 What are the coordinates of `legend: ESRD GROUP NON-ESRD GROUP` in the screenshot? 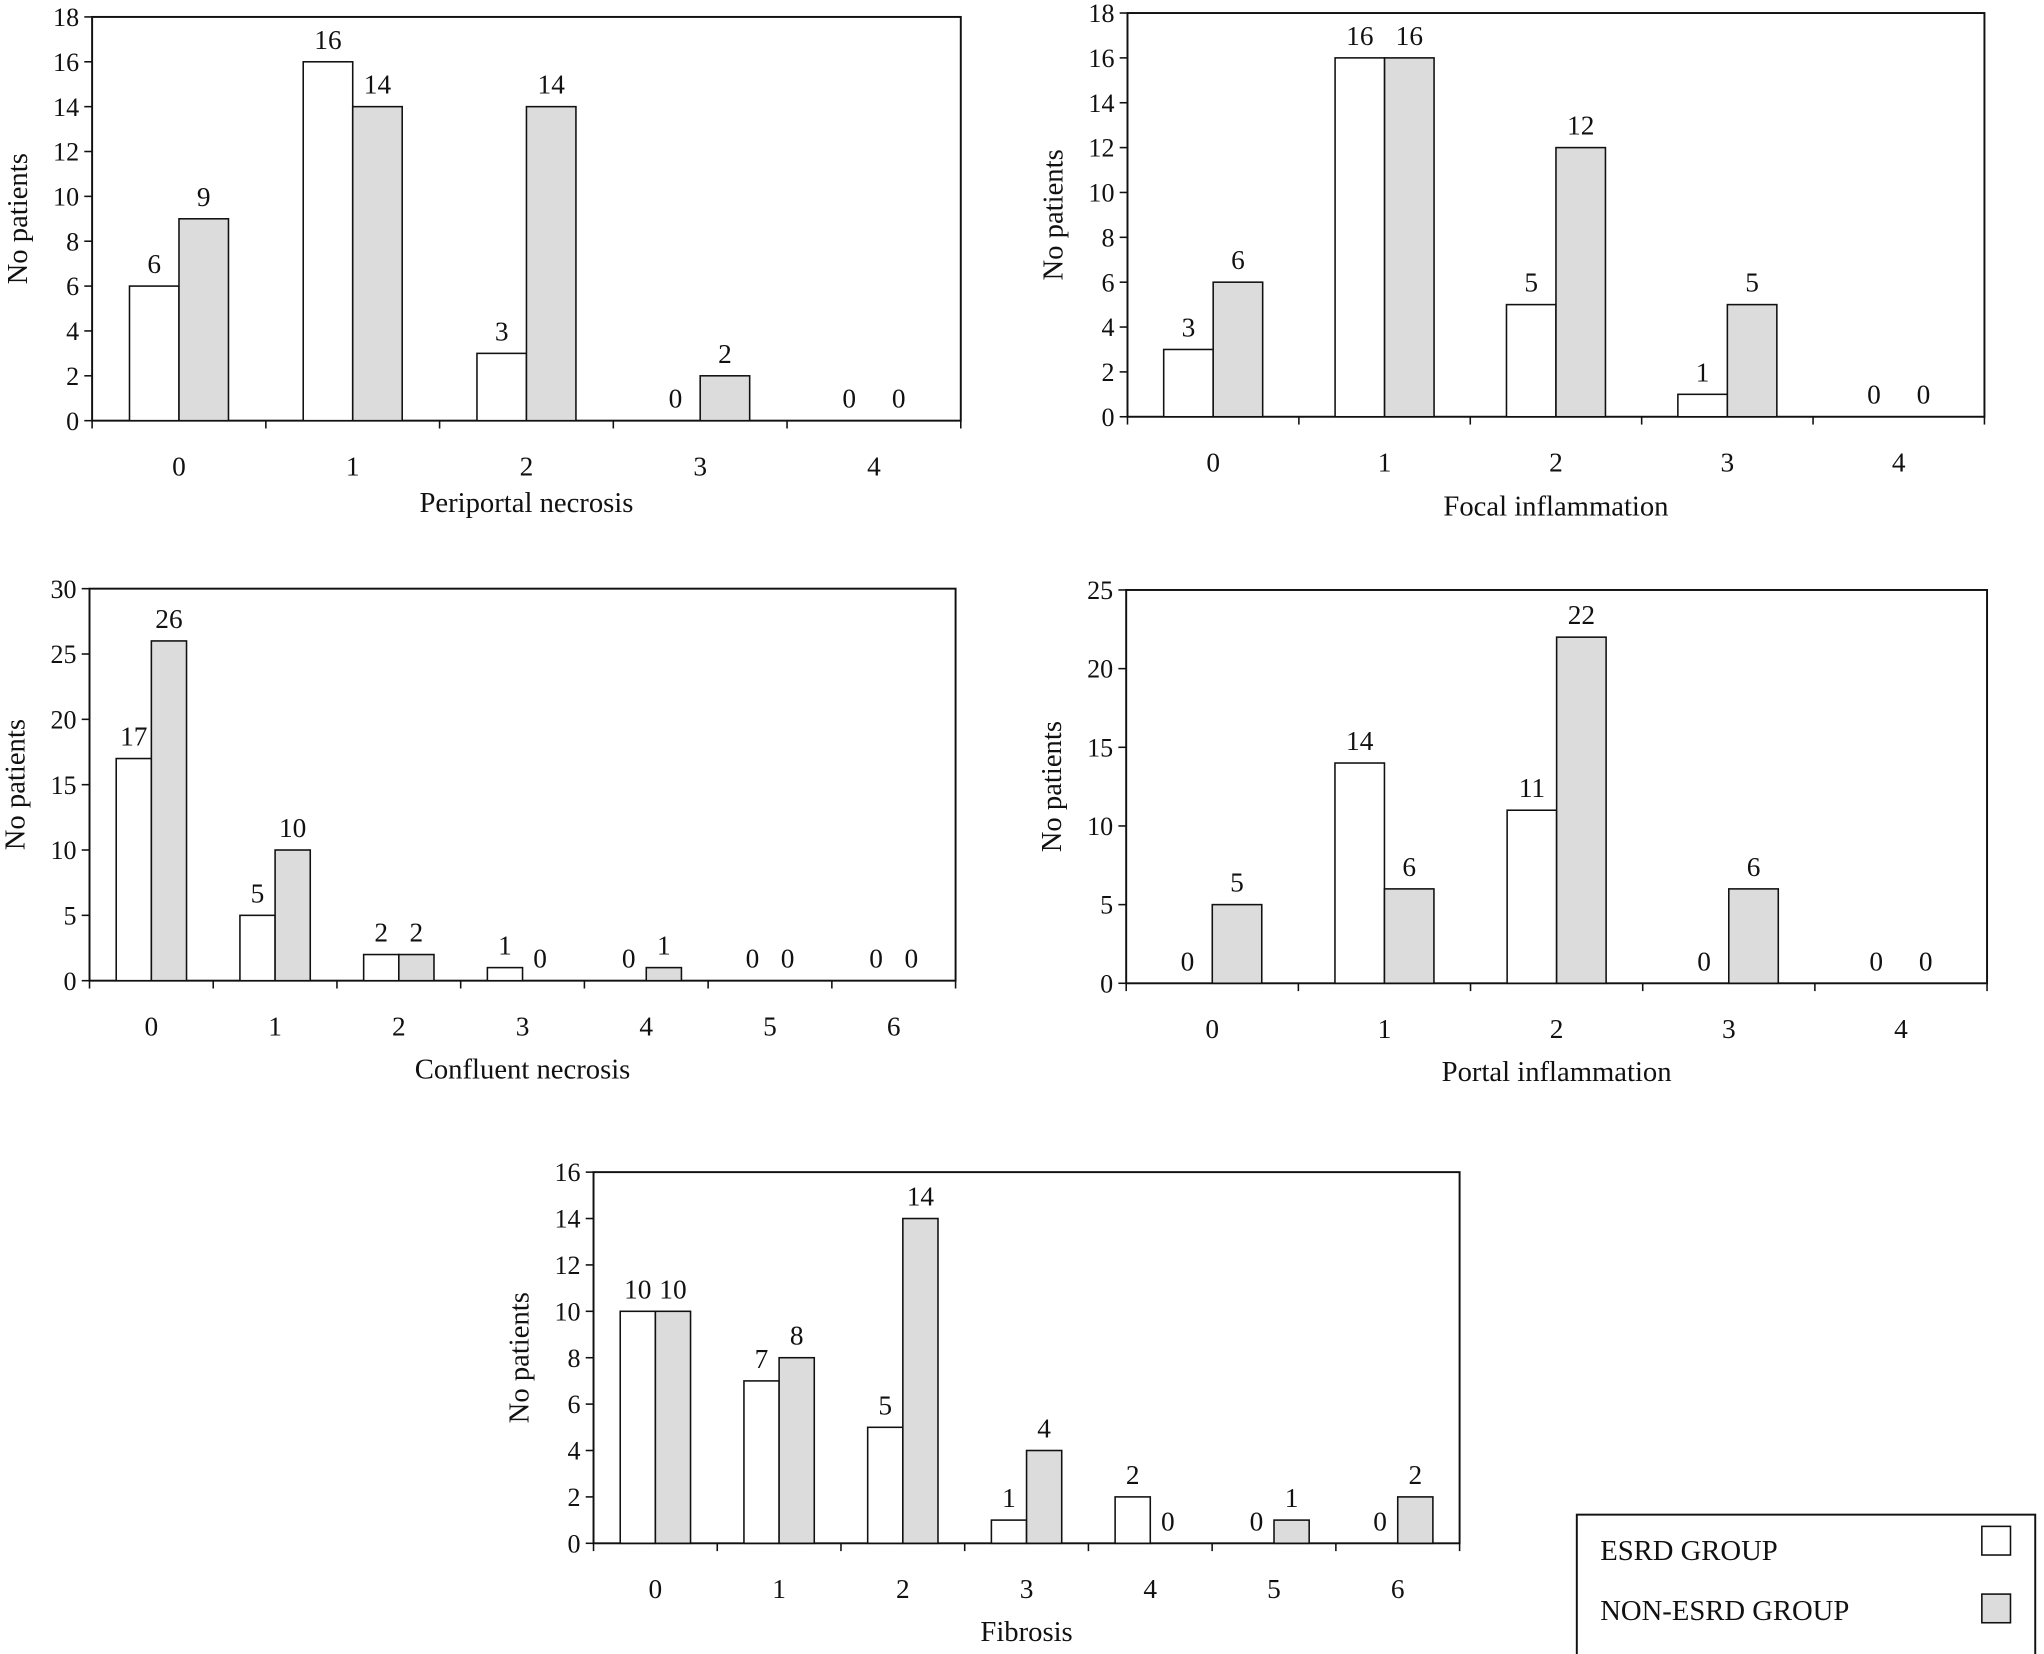 It's located at (1806, 1583).